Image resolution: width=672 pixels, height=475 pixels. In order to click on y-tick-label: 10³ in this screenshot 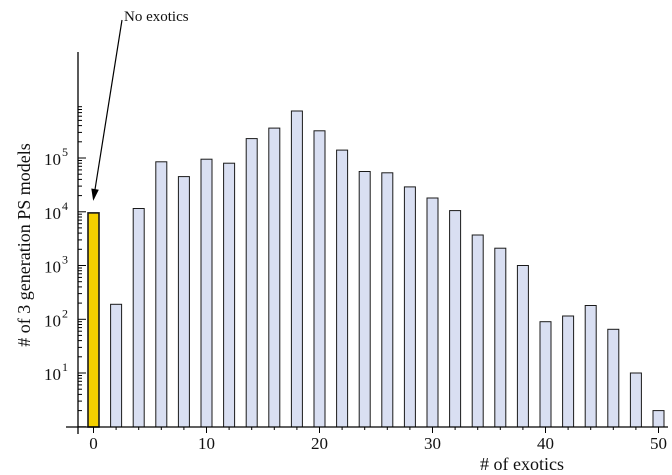, I will do `click(56, 265)`.